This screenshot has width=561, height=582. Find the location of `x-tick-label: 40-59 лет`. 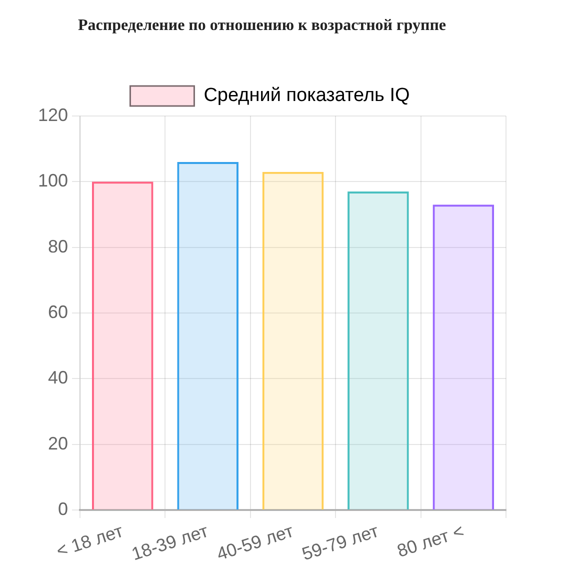

x-tick-label: 40-59 лет is located at coordinates (255, 542).